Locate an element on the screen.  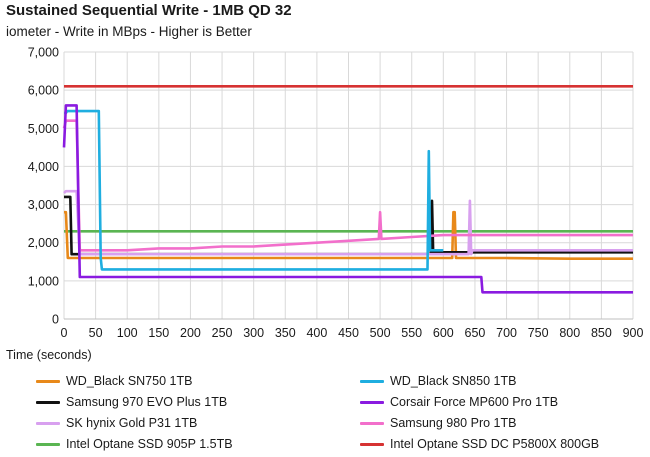
legend-item: SK hynix Gold P31 1TB is located at coordinates (116, 423).